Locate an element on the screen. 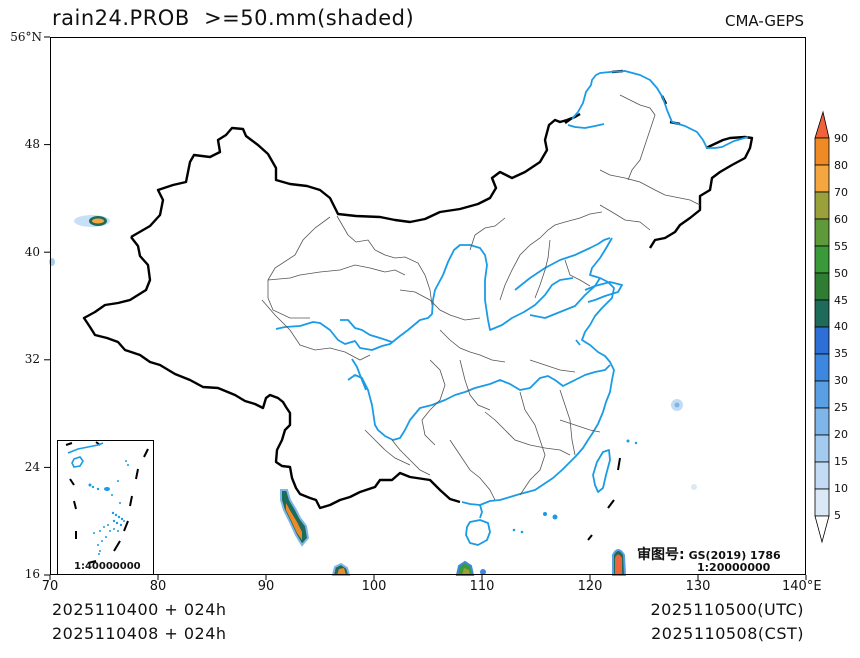 The image size is (860, 658). colorbar-label-90: 90 is located at coordinates (841, 138).